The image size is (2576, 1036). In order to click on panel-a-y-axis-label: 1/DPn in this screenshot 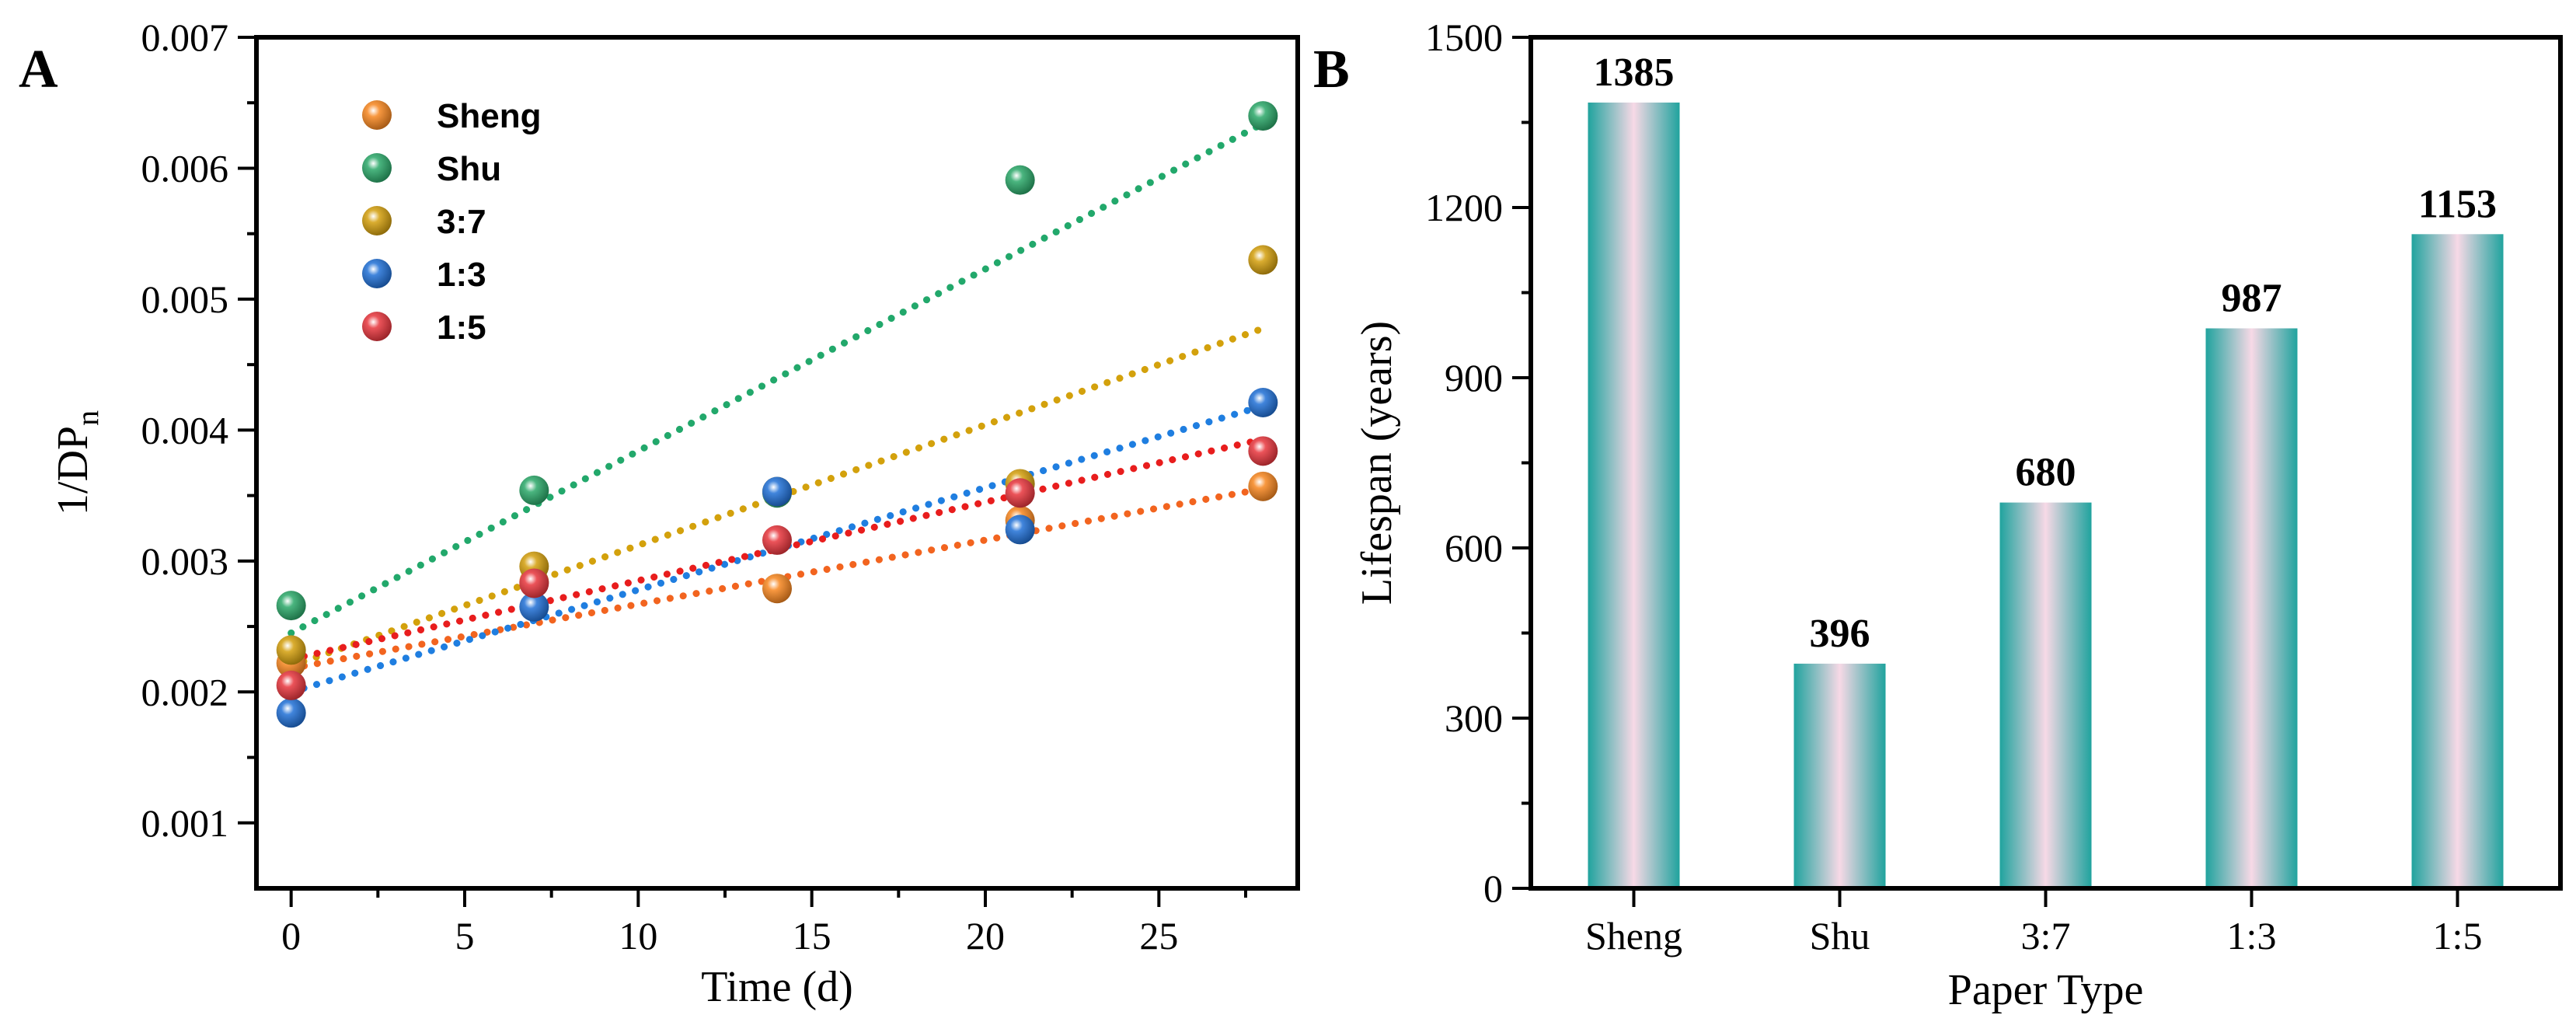, I will do `click(77, 462)`.